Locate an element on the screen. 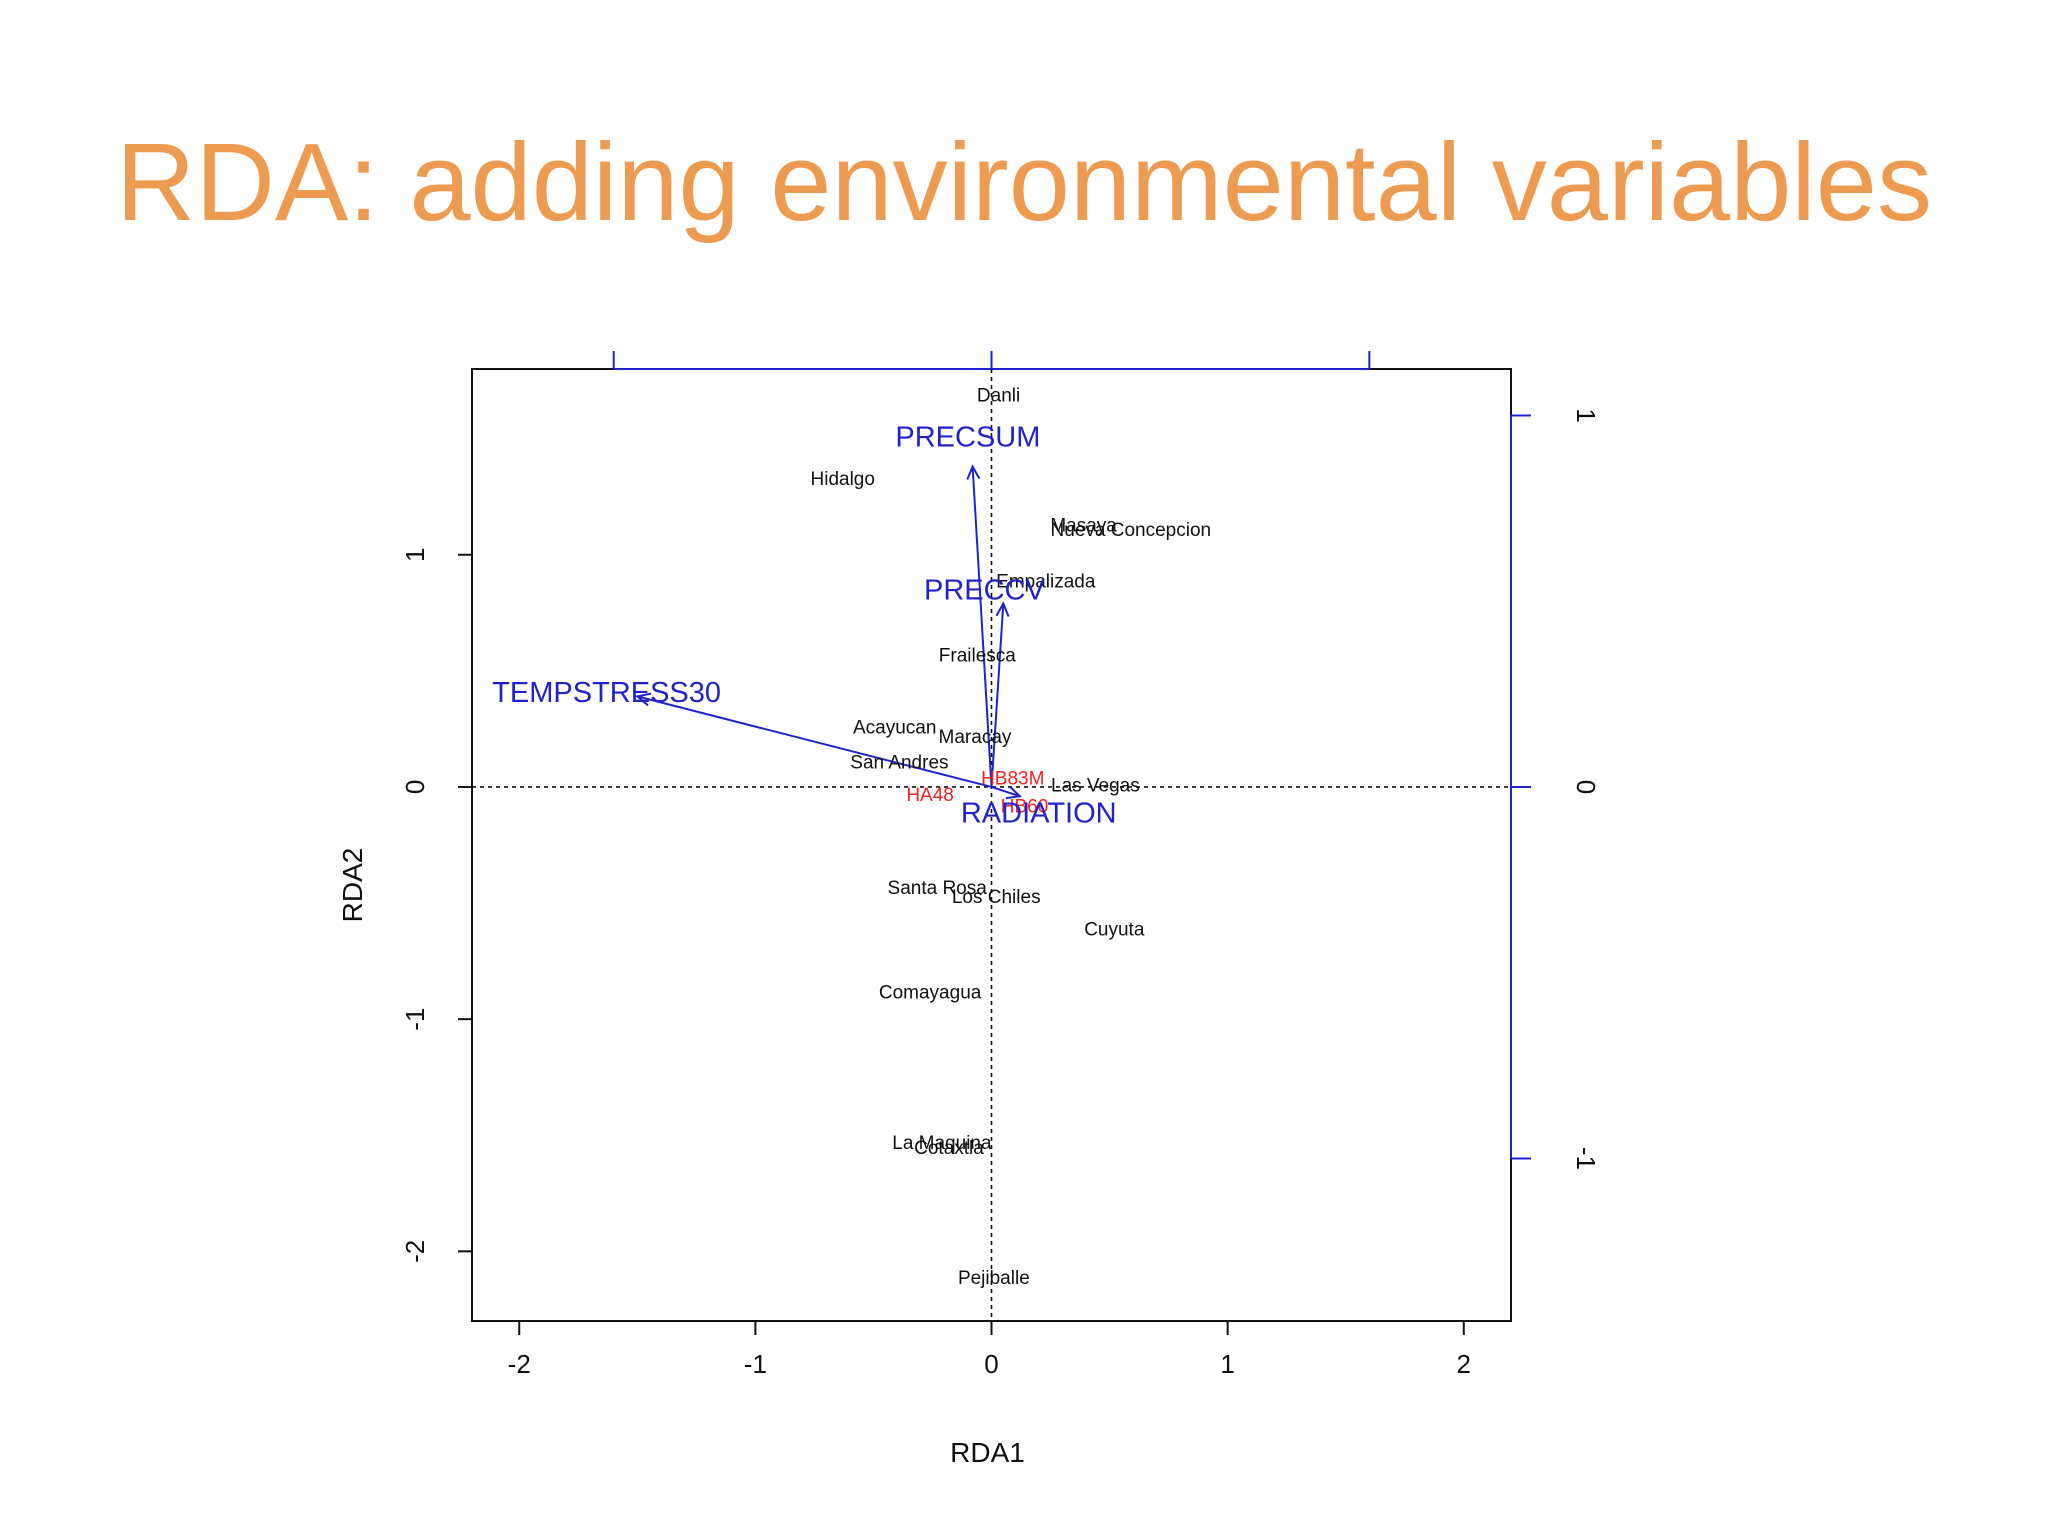 The width and height of the screenshot is (2048, 1536). site-label: Masaya is located at coordinates (1083, 526).